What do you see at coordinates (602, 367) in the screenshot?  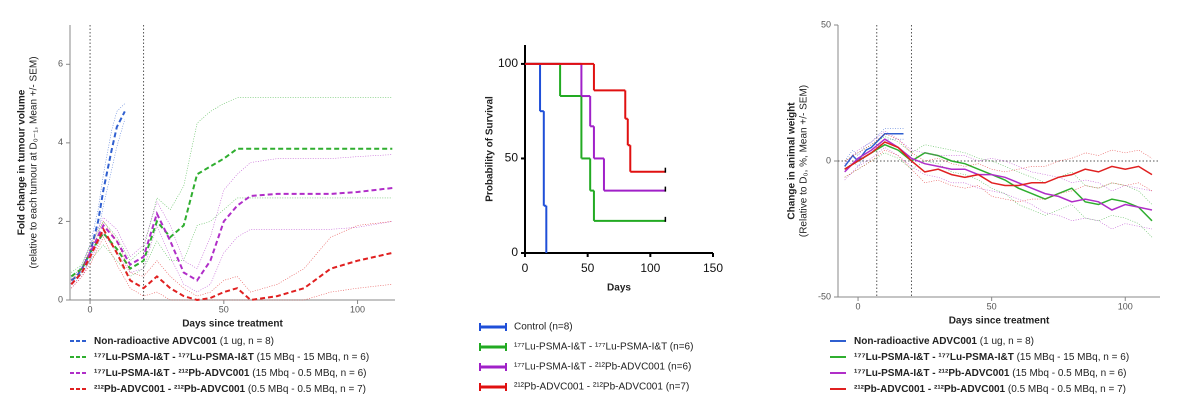 I see `legend-label: ¹⁷⁷Lu-PSMA-I&T - ²¹²Pb-ADVC001 (n=6)` at bounding box center [602, 367].